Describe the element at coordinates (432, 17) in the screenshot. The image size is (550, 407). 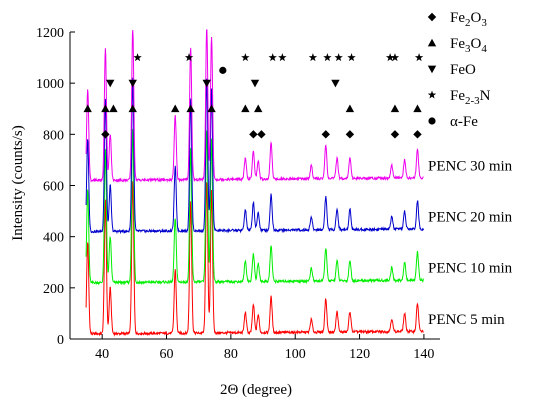
I see `legend-diamond-icon` at that location.